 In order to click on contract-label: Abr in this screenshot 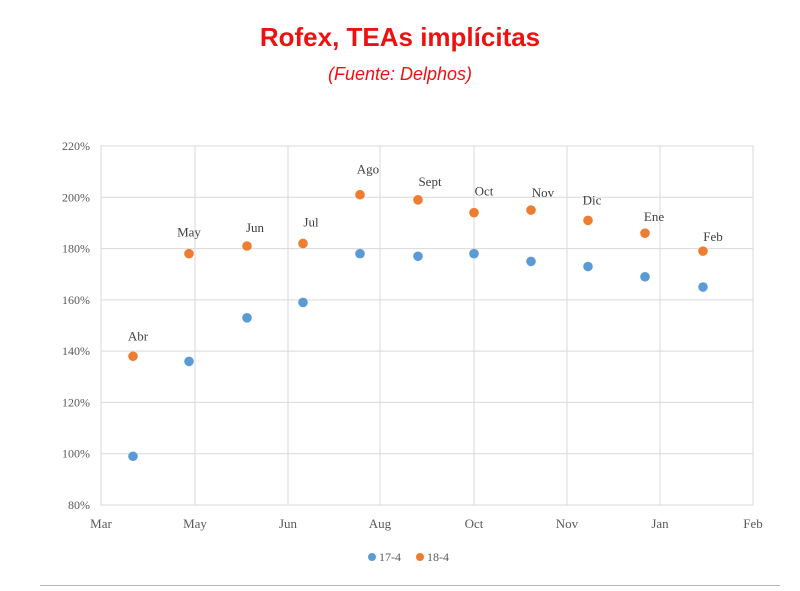, I will do `click(138, 335)`.